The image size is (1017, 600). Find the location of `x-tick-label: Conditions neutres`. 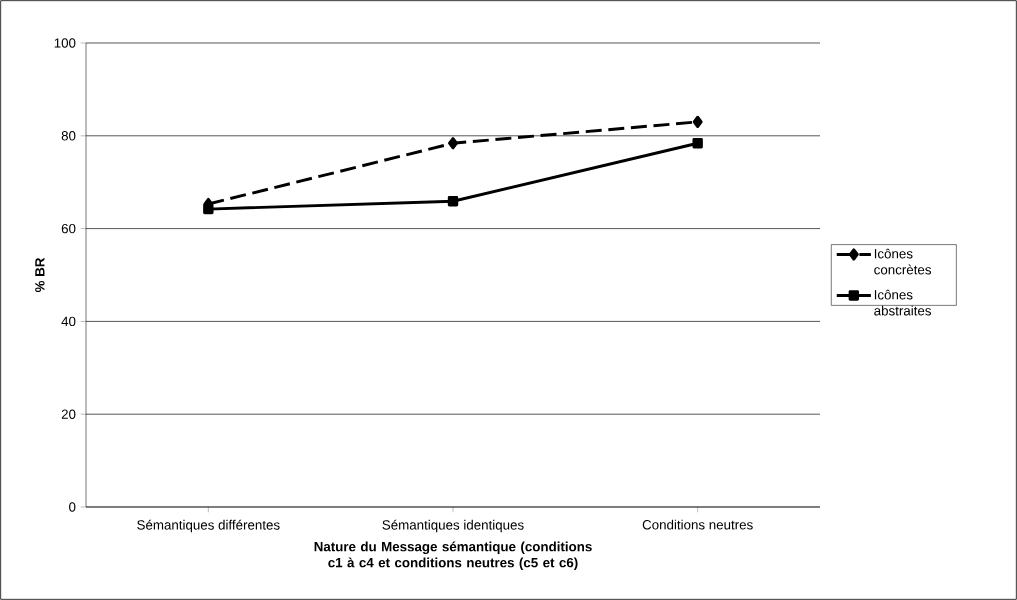

x-tick-label: Conditions neutres is located at coordinates (697, 524).